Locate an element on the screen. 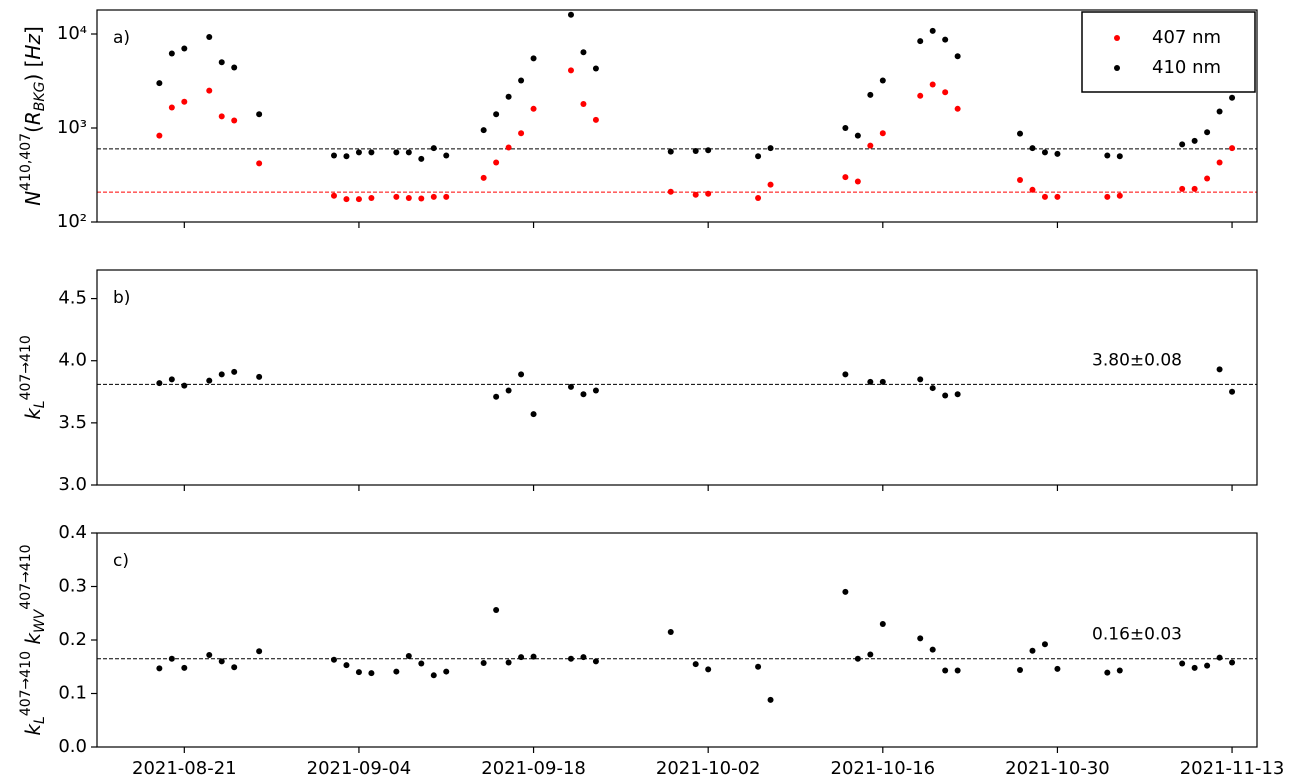 The image size is (1299, 782). y-axis-label: N410,407(RBKG) [Hz] is located at coordinates (33, 116).